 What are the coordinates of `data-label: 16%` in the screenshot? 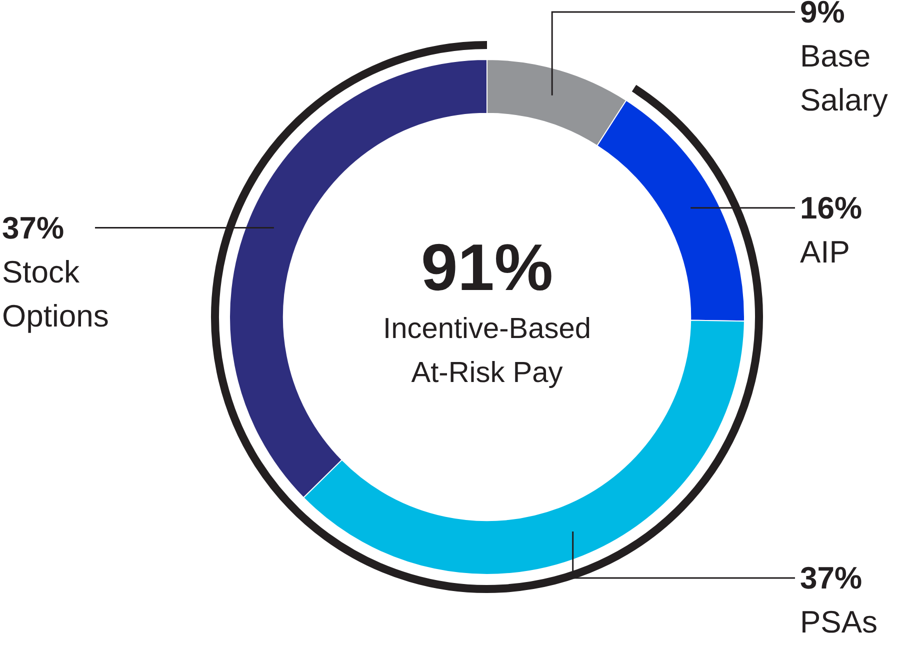 It's located at (831, 208).